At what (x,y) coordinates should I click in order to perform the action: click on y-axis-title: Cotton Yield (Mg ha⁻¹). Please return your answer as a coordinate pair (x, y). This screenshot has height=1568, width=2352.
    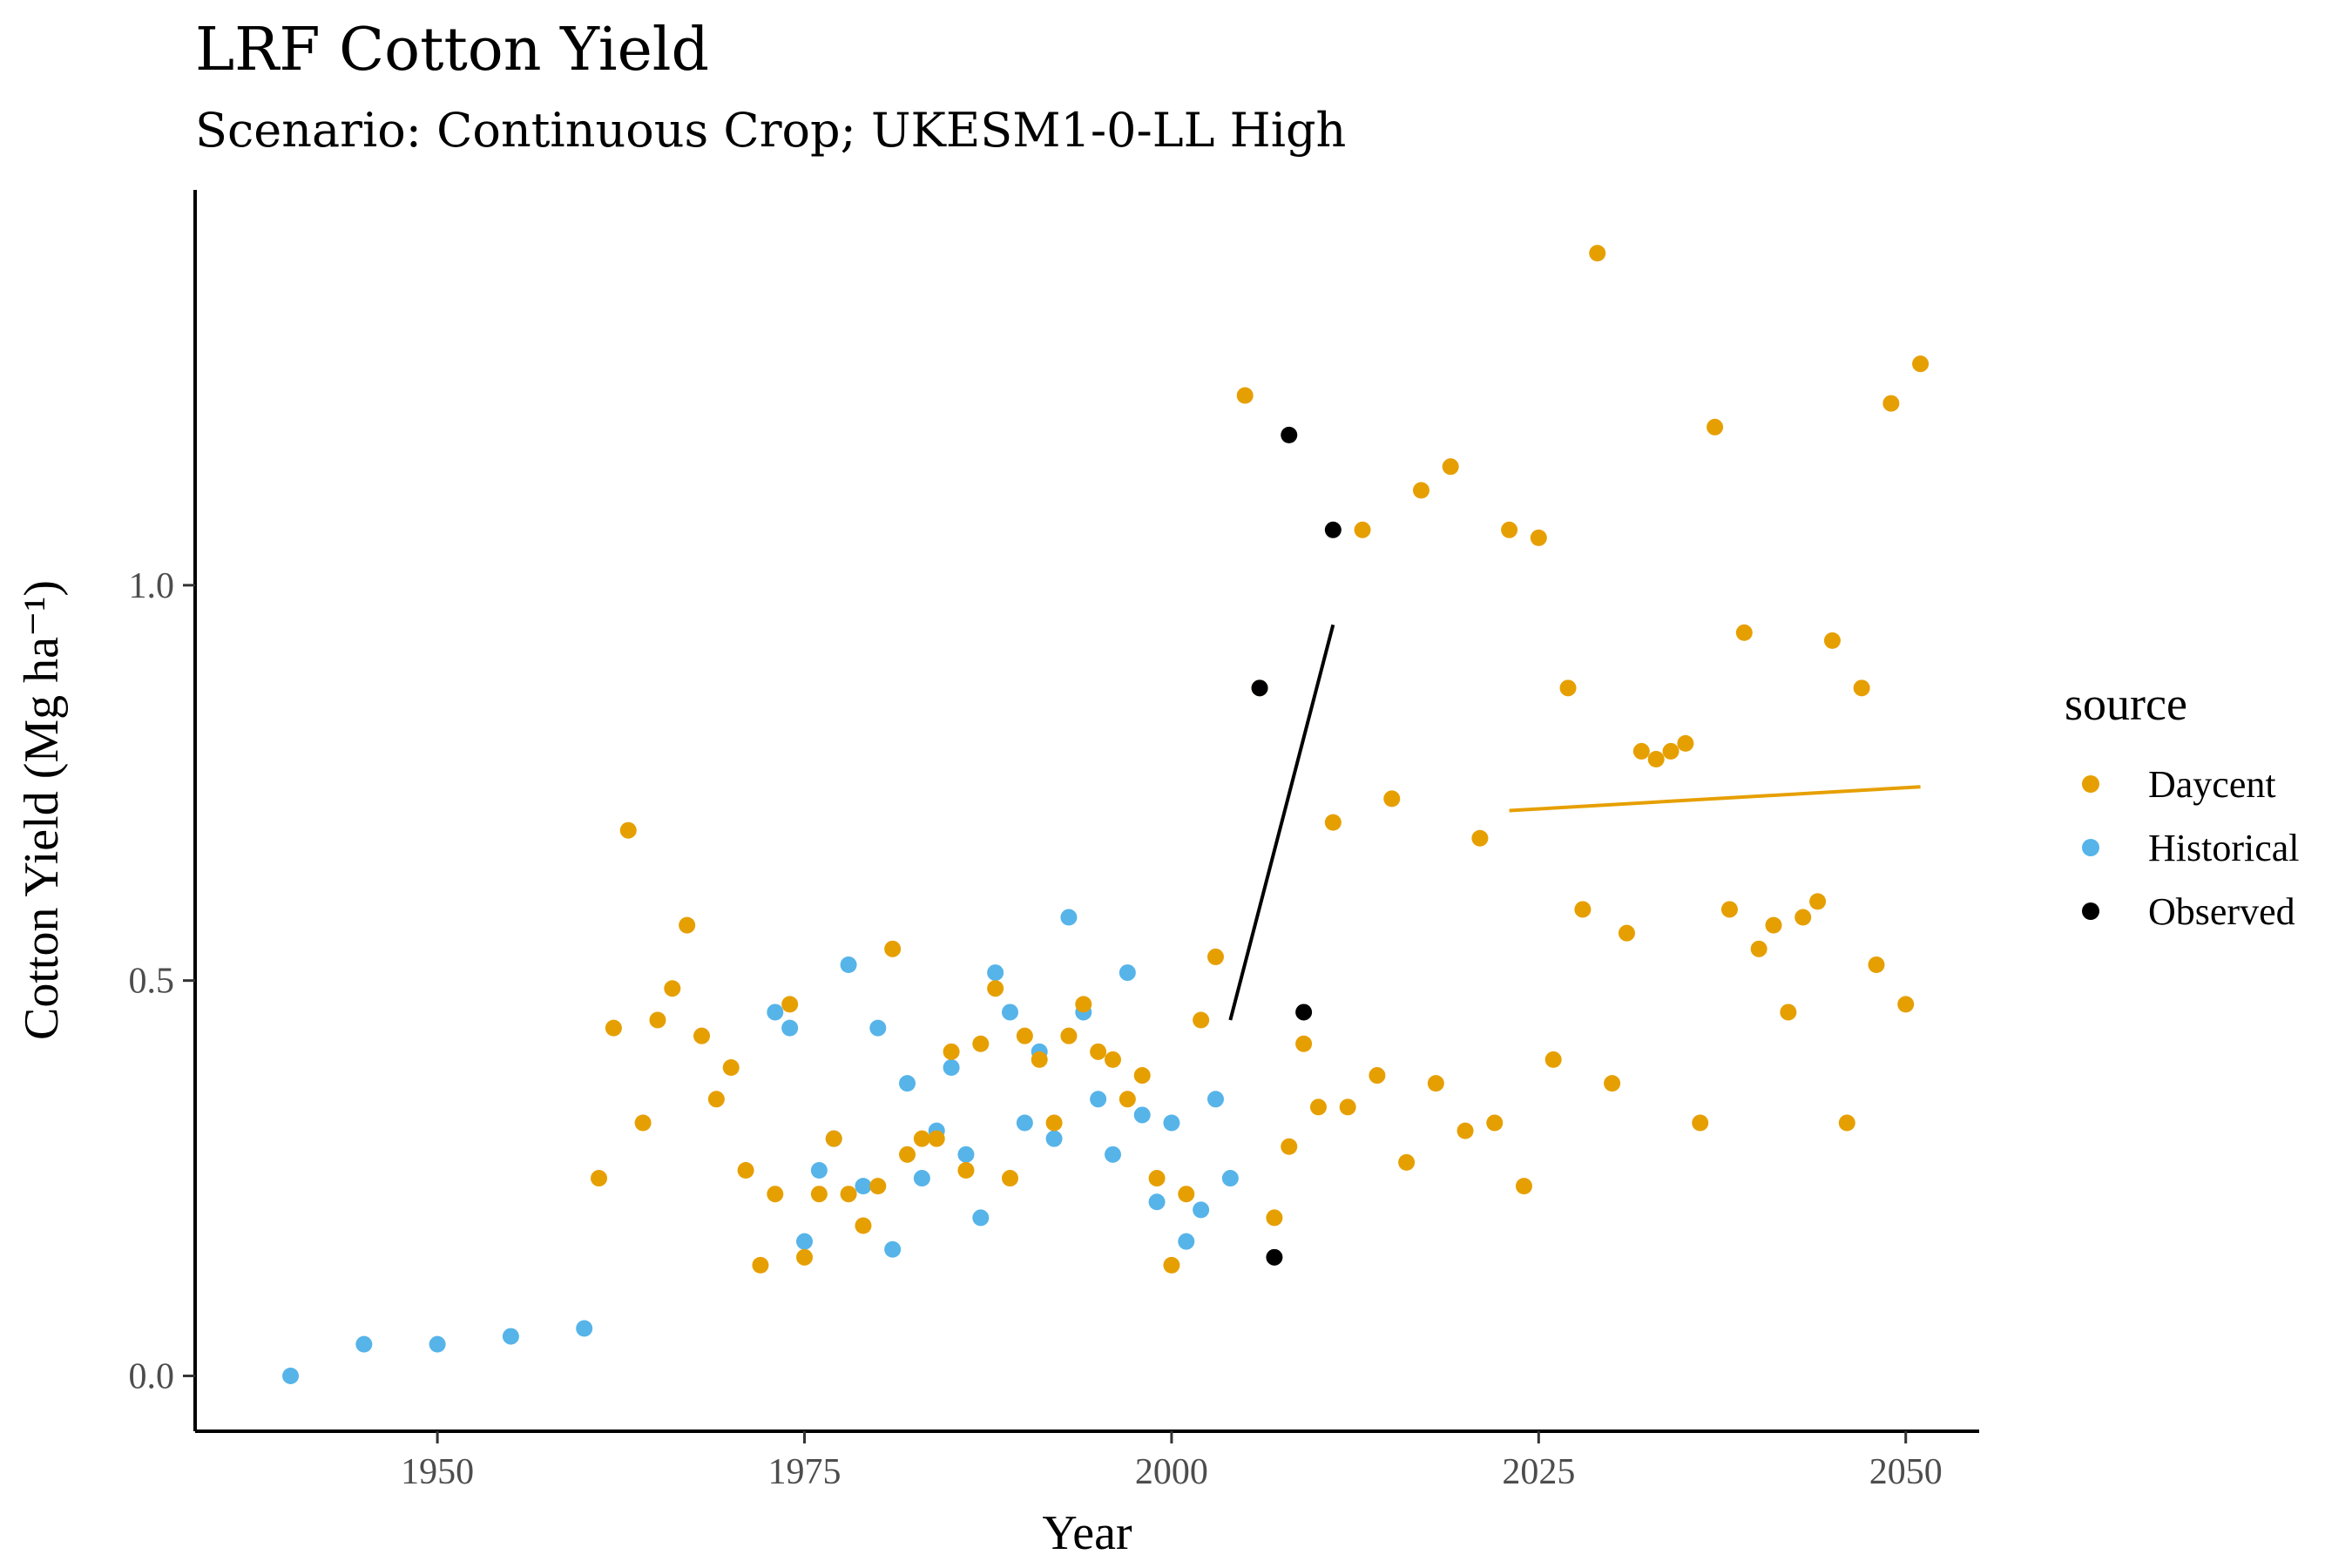
    Looking at the image, I should click on (42, 810).